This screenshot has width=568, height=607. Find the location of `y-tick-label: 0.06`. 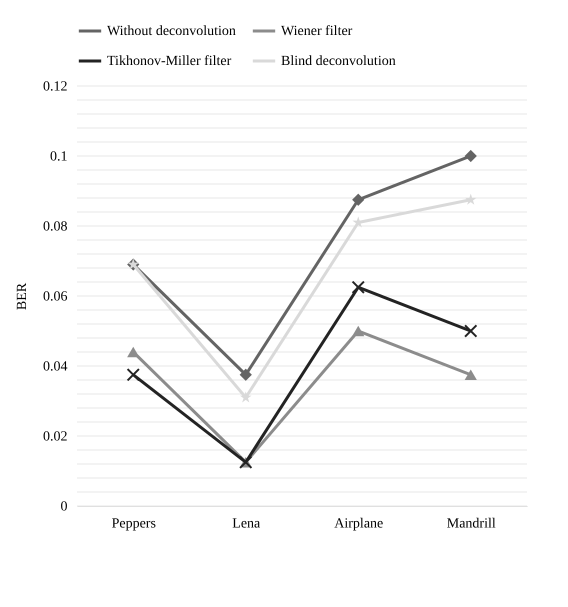

y-tick-label: 0.06 is located at coordinates (55, 297).